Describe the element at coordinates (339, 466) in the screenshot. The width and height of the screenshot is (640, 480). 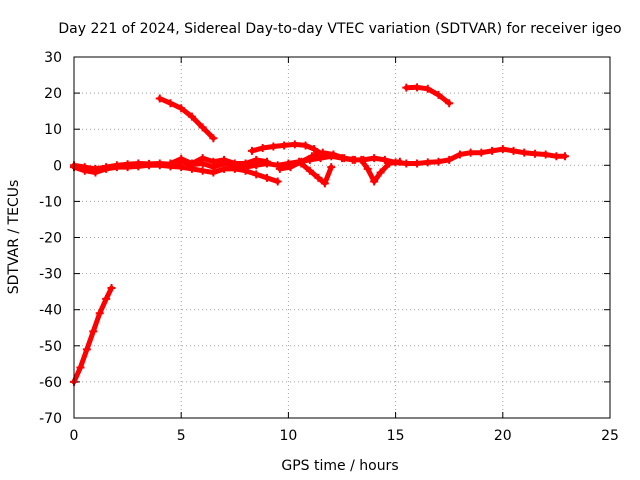
I see `x-axis-label: GPS time / hours` at that location.